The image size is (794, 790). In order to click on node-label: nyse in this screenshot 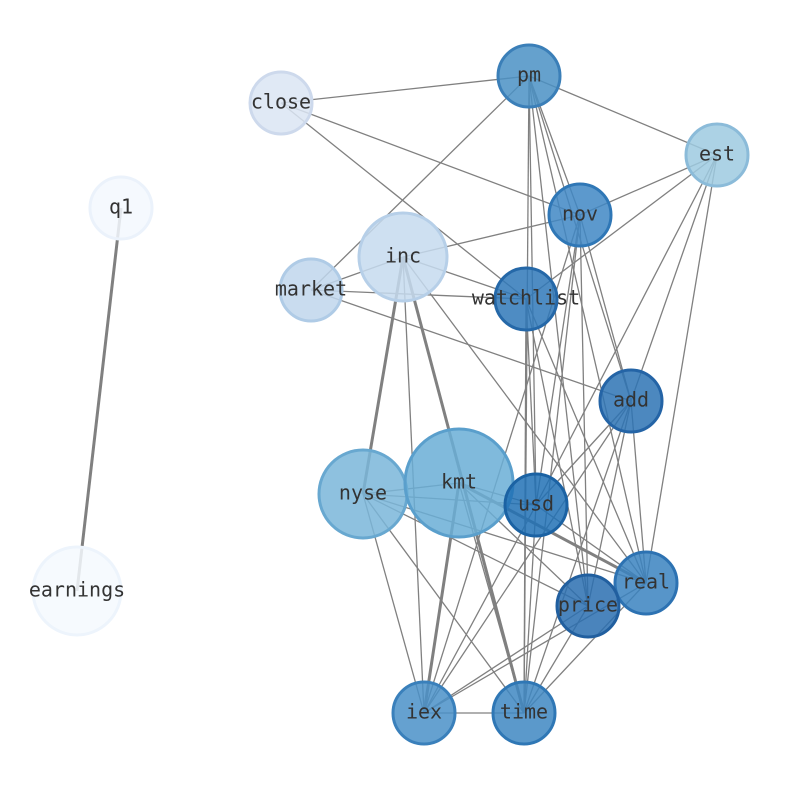, I will do `click(363, 493)`.